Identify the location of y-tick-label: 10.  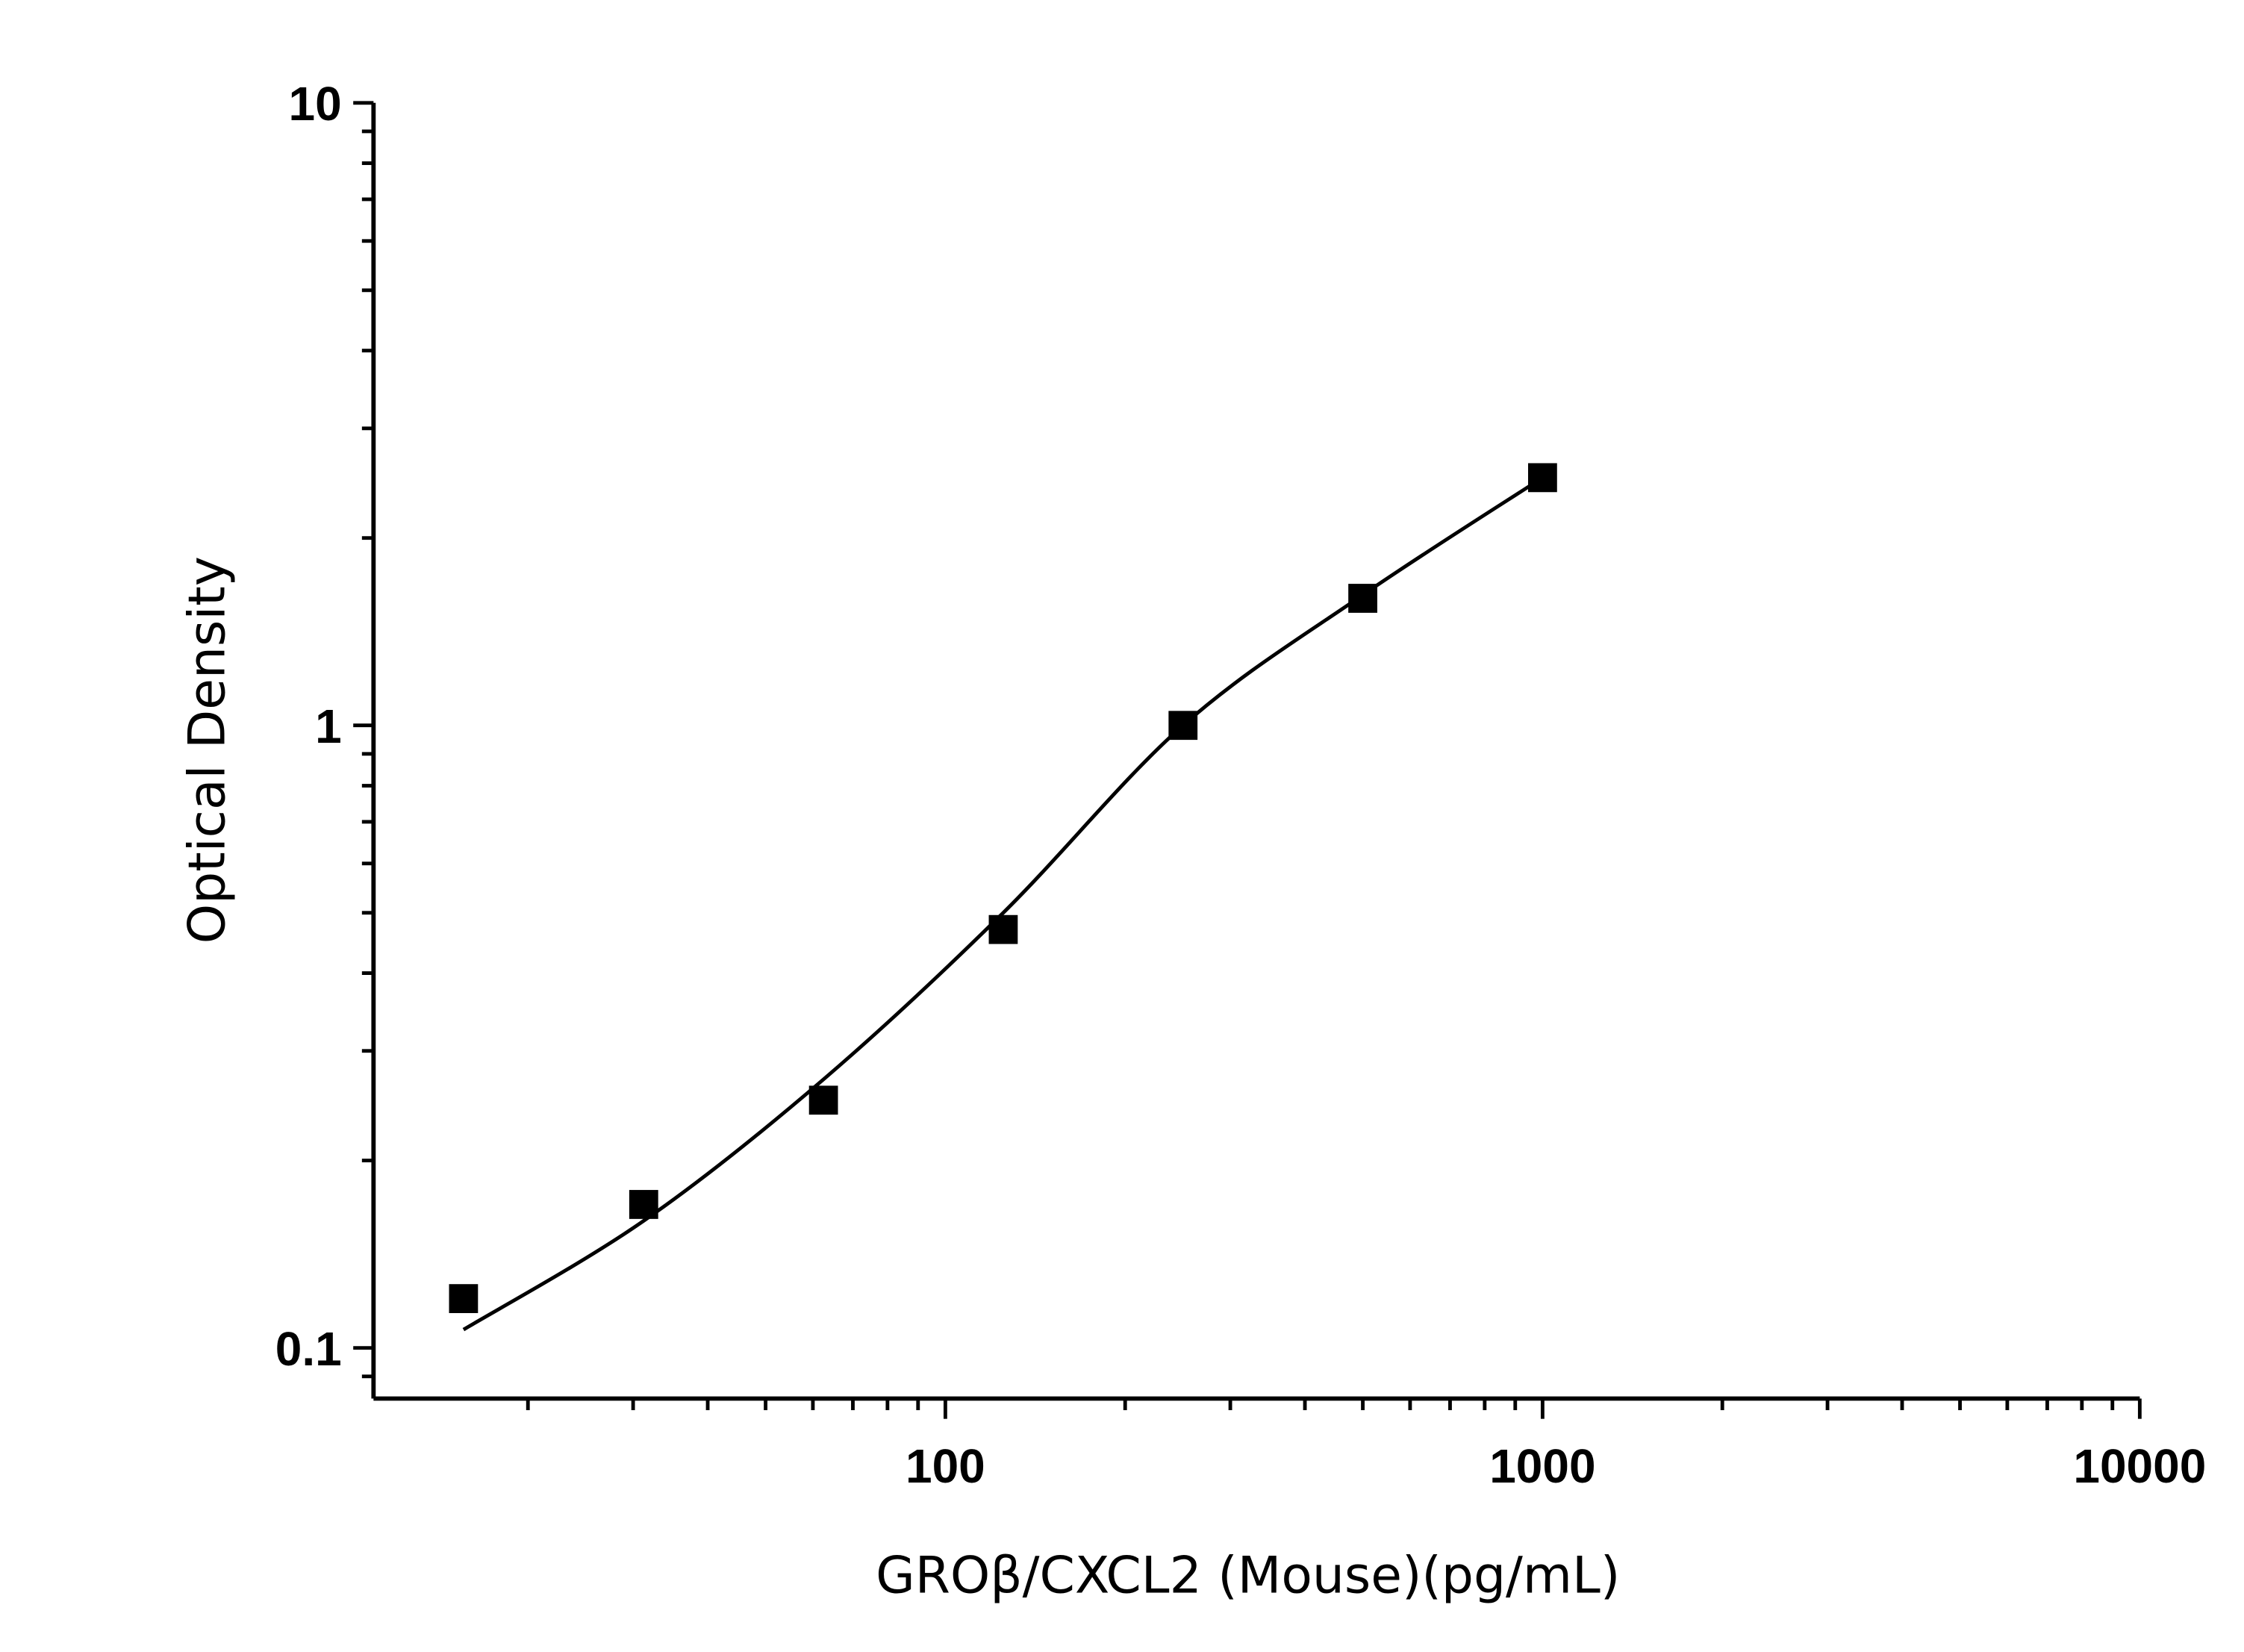
(315, 104).